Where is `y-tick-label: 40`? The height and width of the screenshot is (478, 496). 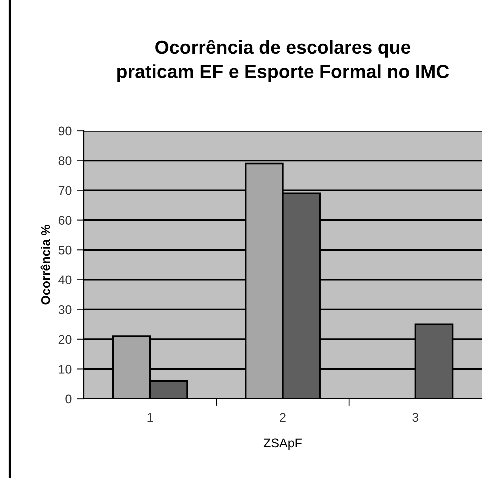
y-tick-label: 40 is located at coordinates (65, 280).